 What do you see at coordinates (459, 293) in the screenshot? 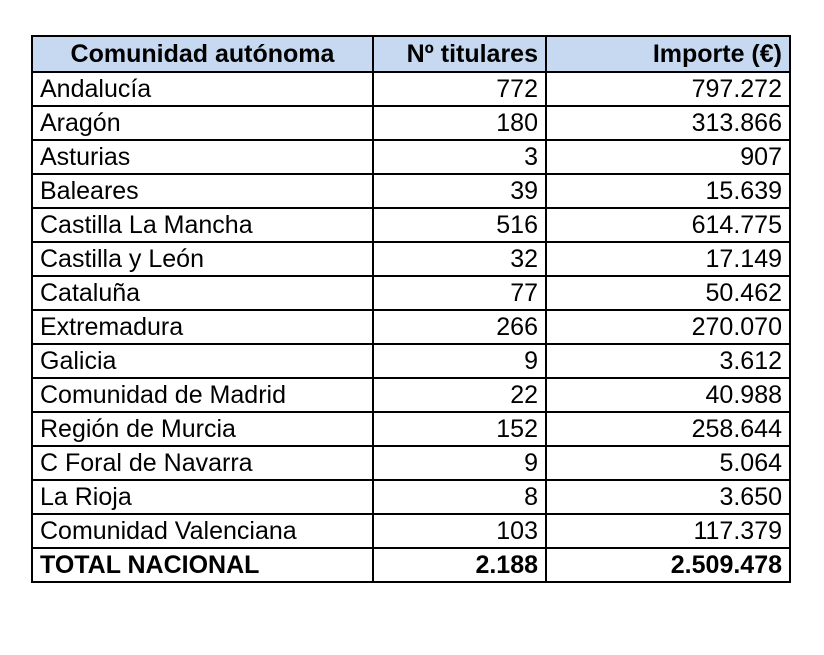
I see `cell-titulares: 77` at bounding box center [459, 293].